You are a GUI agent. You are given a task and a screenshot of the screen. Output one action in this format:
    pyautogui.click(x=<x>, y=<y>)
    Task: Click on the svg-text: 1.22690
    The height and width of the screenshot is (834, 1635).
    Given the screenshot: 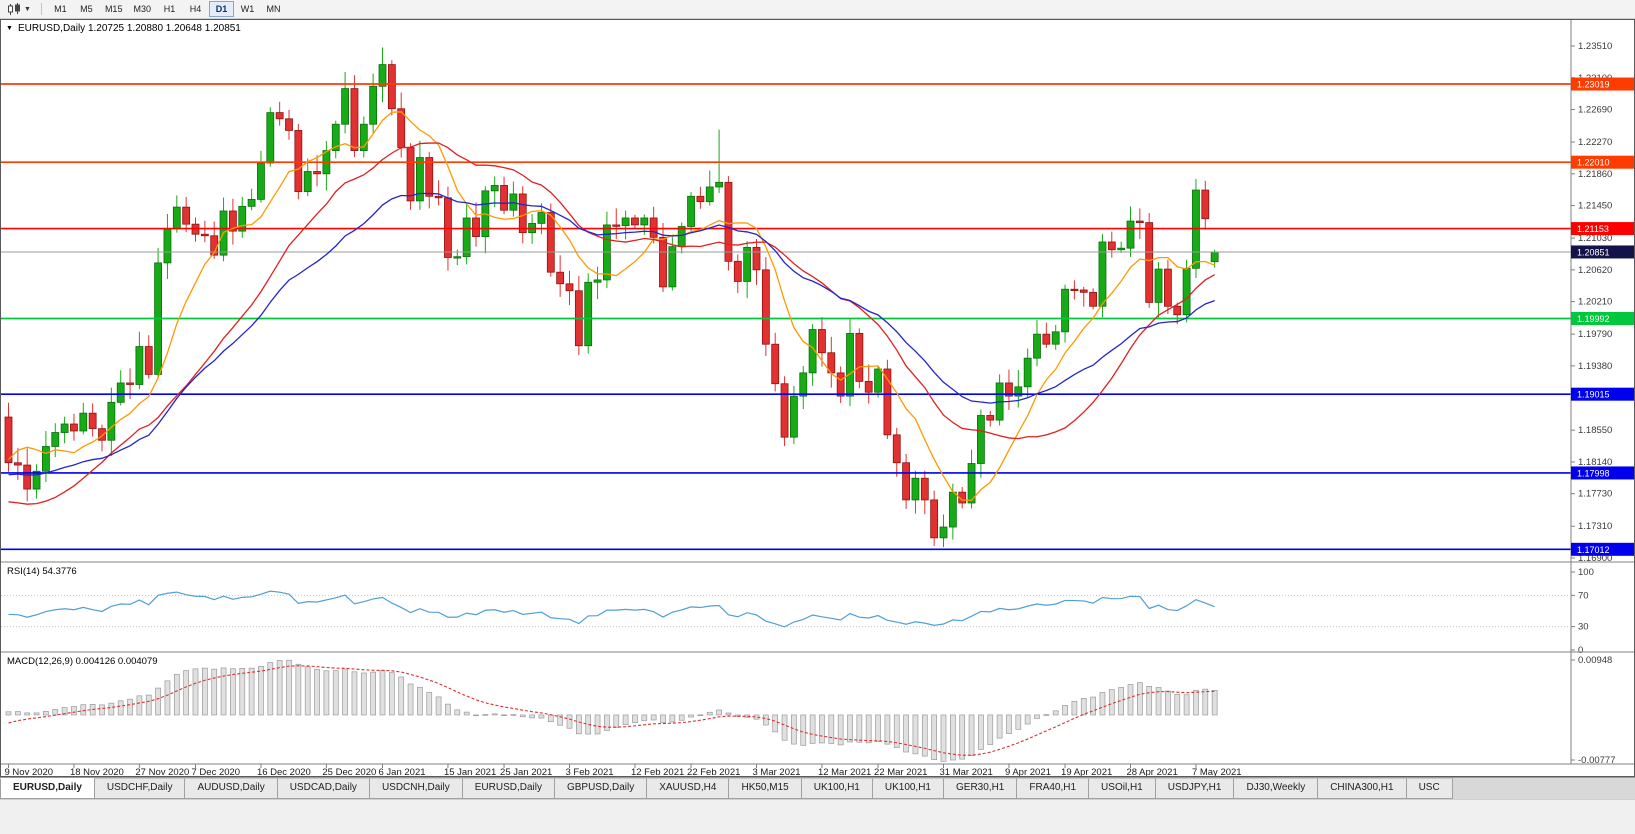 What is the action you would take?
    pyautogui.click(x=1595, y=110)
    